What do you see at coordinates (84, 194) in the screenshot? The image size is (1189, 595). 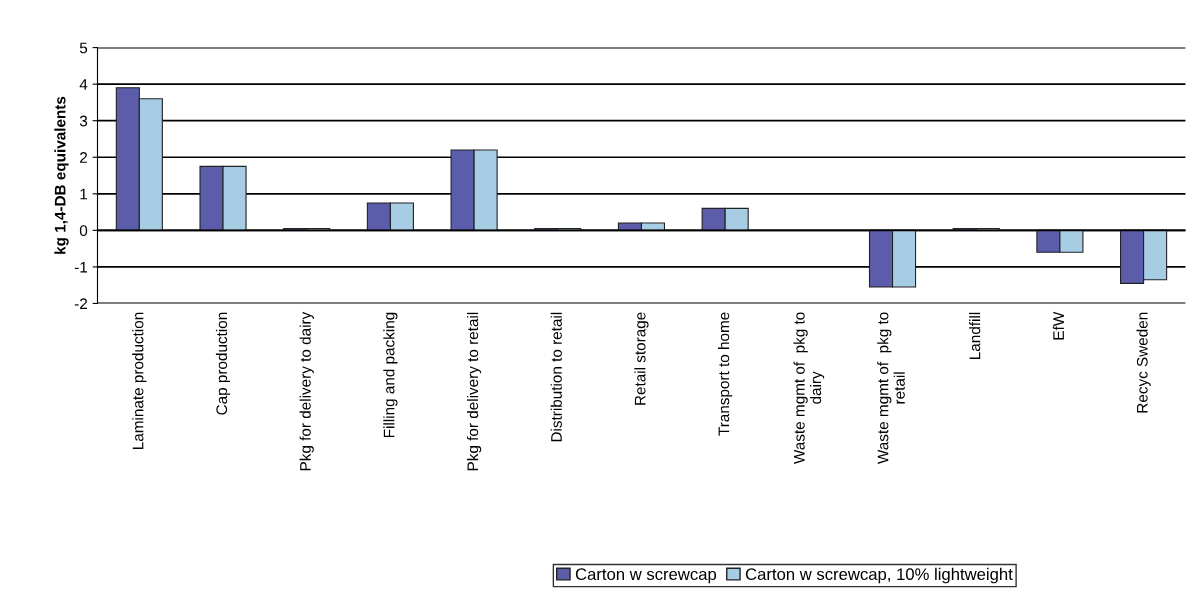 I see `y-tick-label: 1` at bounding box center [84, 194].